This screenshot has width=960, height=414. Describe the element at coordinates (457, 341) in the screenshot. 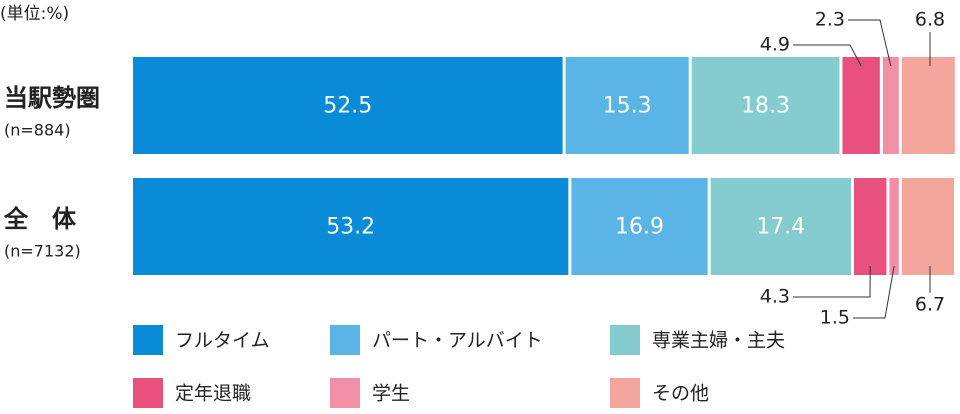

I see `legend-label: パート・アルバイト` at that location.